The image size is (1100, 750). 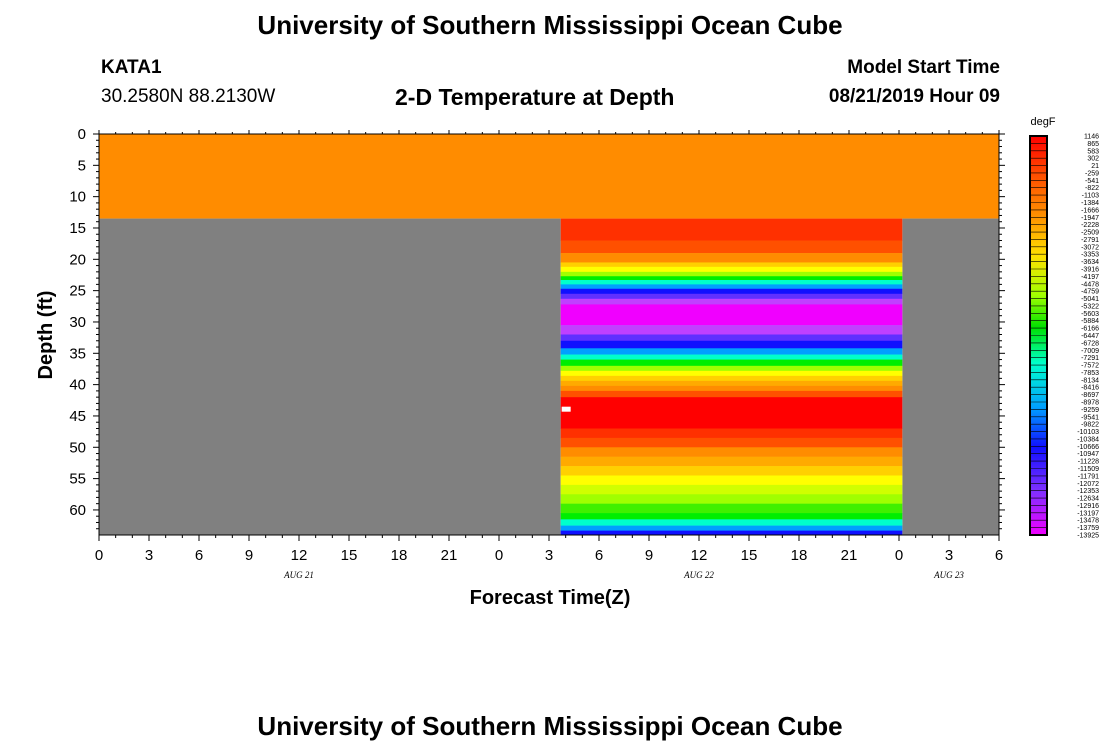 What do you see at coordinates (1088, 499) in the screenshot?
I see `colorbar-label: -12634` at bounding box center [1088, 499].